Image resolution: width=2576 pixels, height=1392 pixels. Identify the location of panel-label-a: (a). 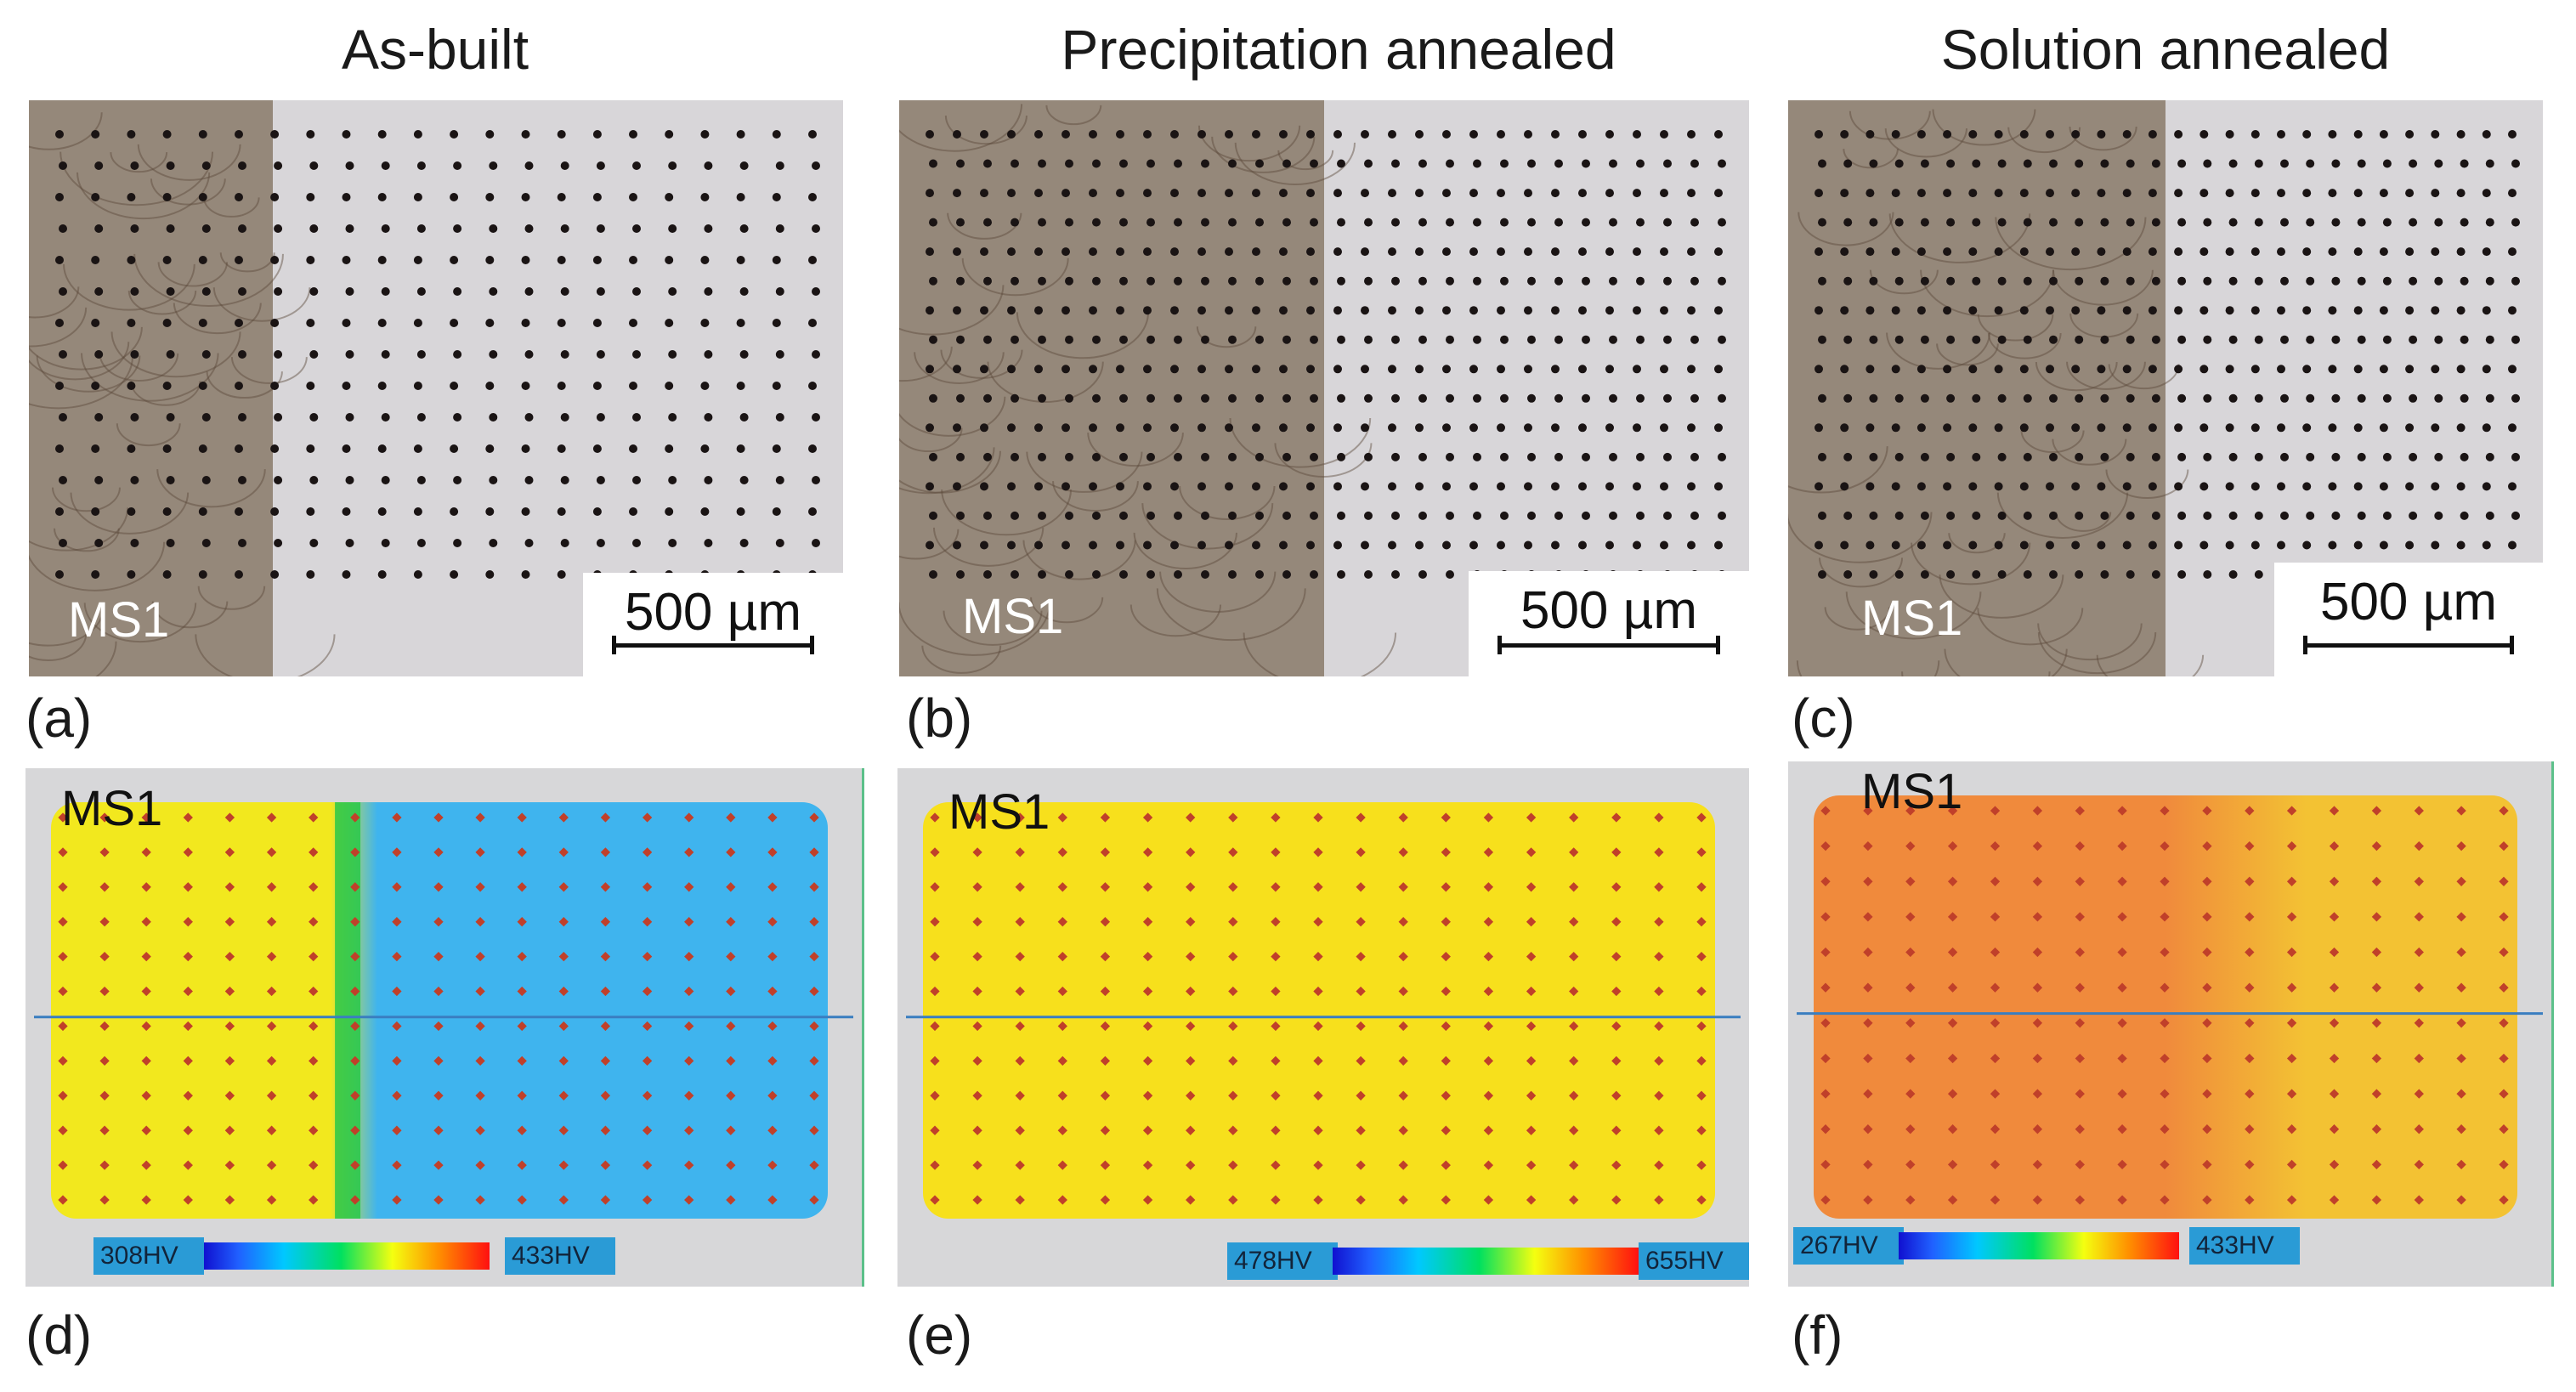
(59, 718).